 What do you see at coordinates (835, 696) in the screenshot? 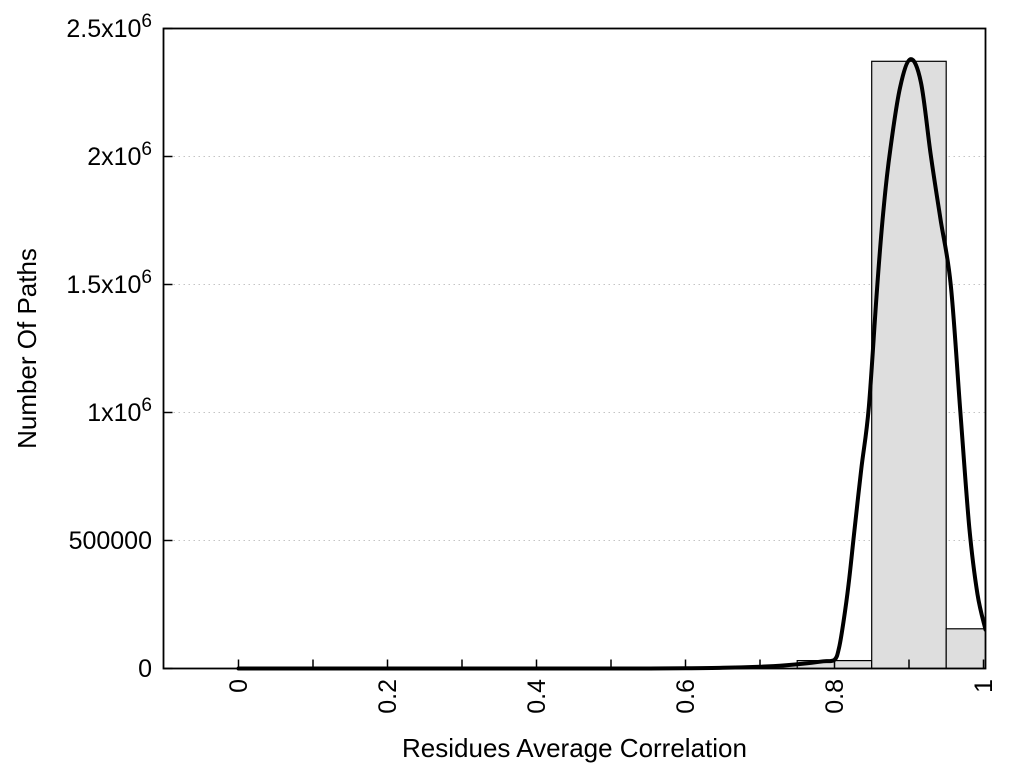
I see `x-tick-label: 0.8` at bounding box center [835, 696].